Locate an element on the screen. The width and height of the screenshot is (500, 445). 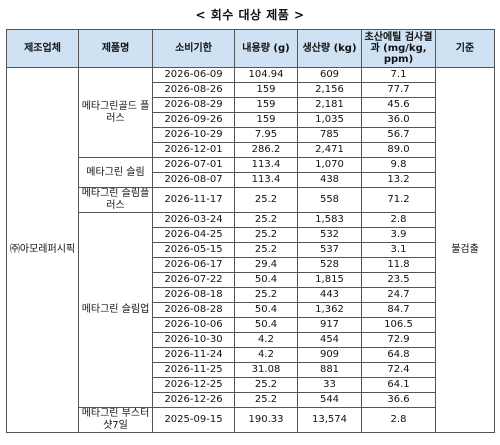
production-cell: 1,070 is located at coordinates (329, 165).